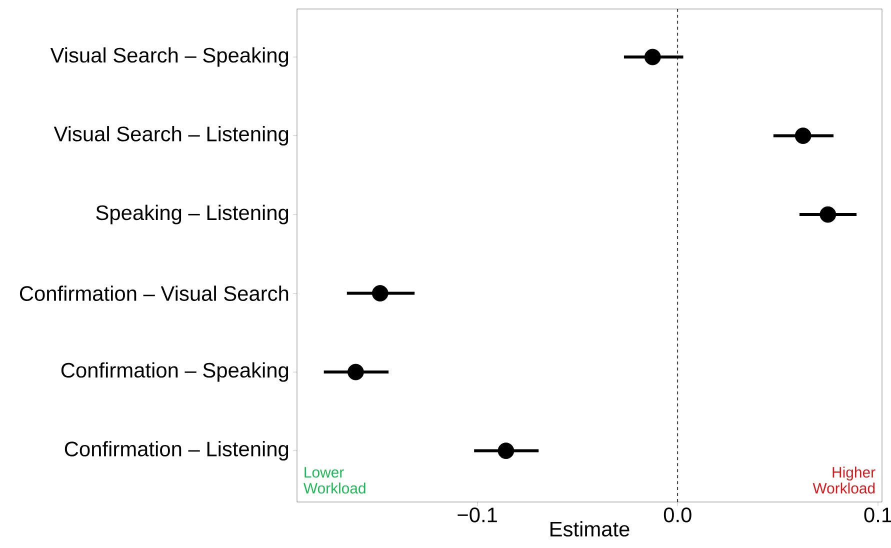  Describe the element at coordinates (176, 451) in the screenshot. I see `y-tick-label: Confirmation – Listening` at that location.